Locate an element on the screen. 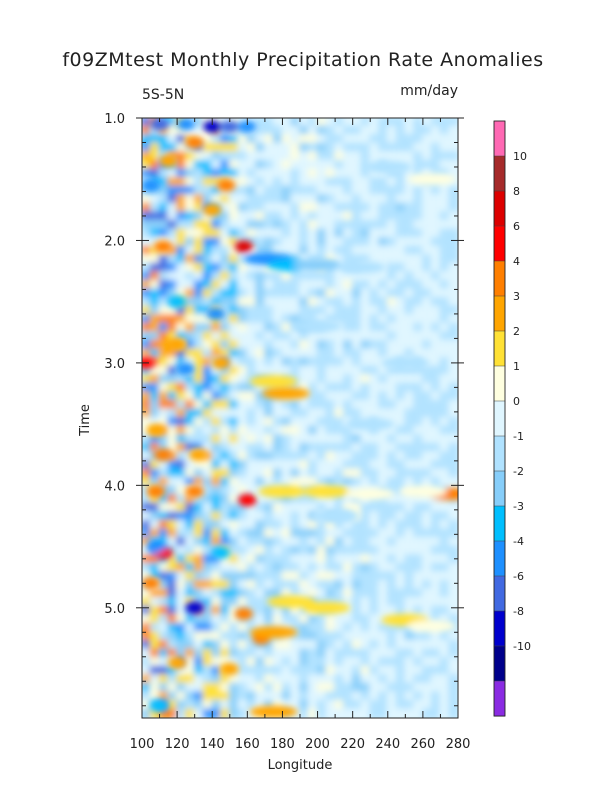  colorbar-label: -3 is located at coordinates (518, 506).